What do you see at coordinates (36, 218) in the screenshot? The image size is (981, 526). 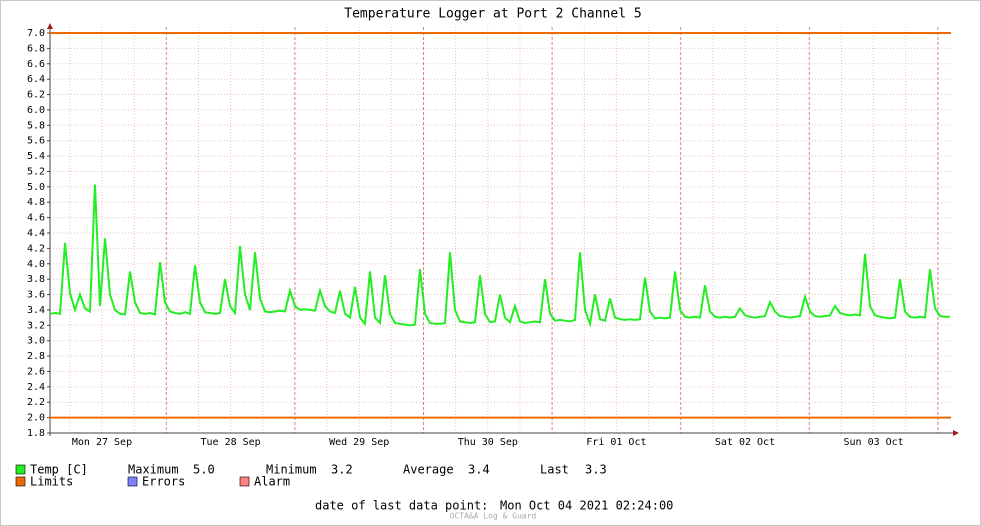 I see `y-tick-label: 4.6` at bounding box center [36, 218].